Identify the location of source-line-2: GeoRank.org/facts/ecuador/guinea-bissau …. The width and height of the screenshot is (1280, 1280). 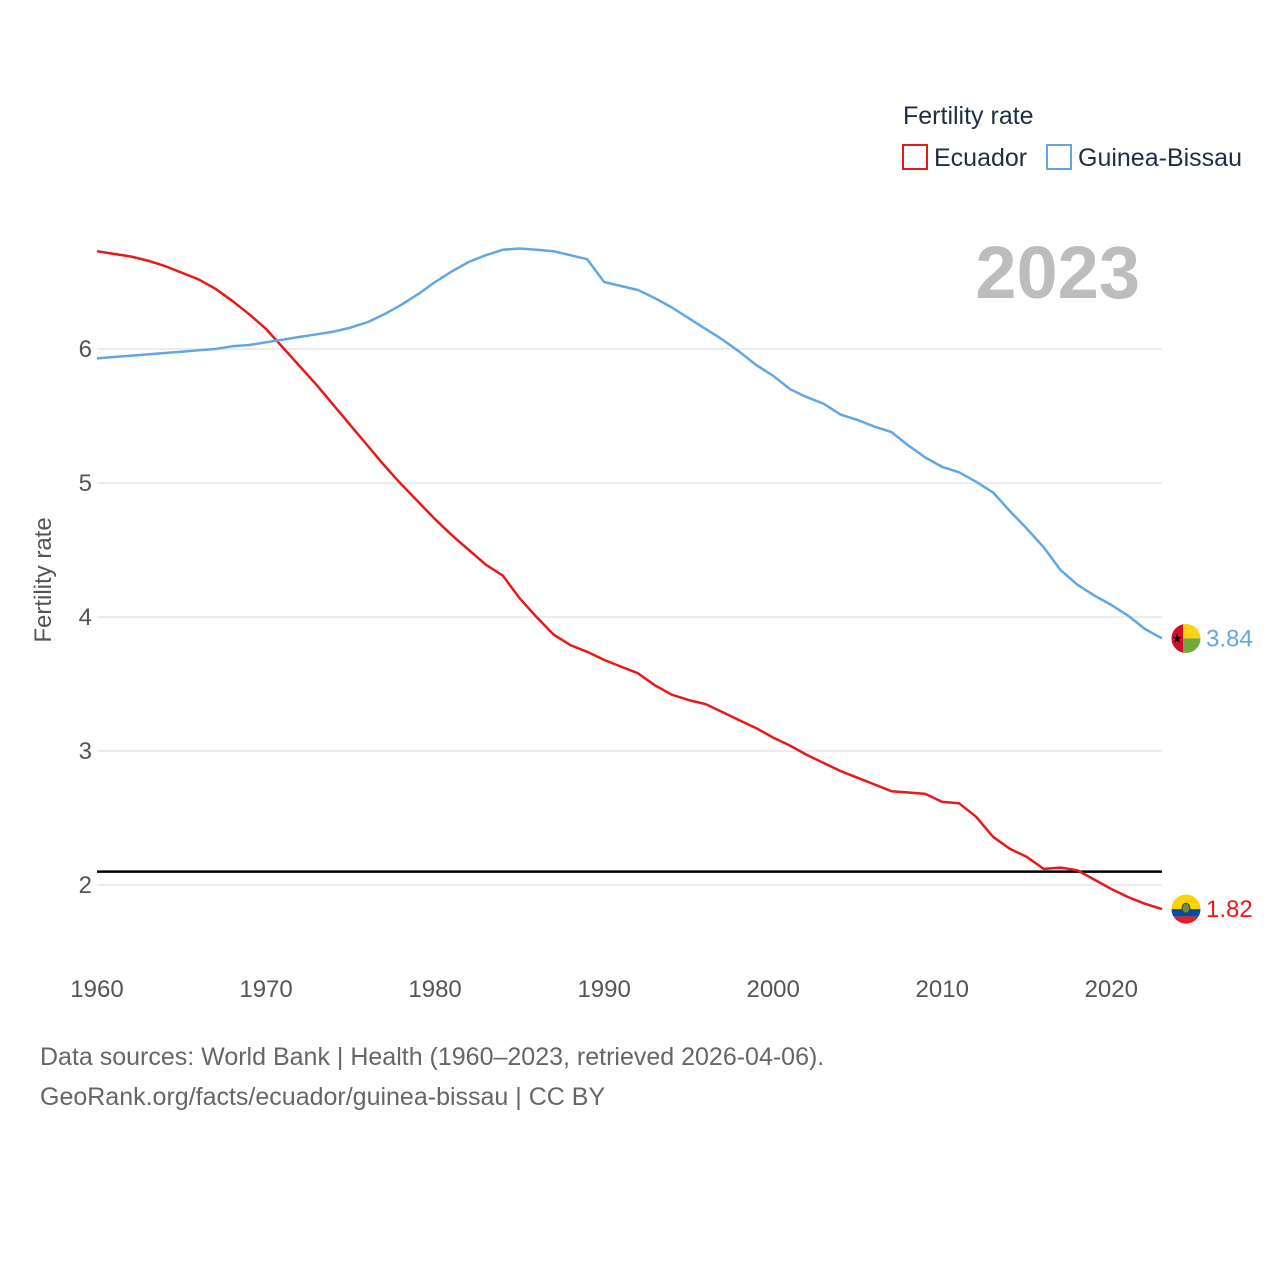
(323, 1097).